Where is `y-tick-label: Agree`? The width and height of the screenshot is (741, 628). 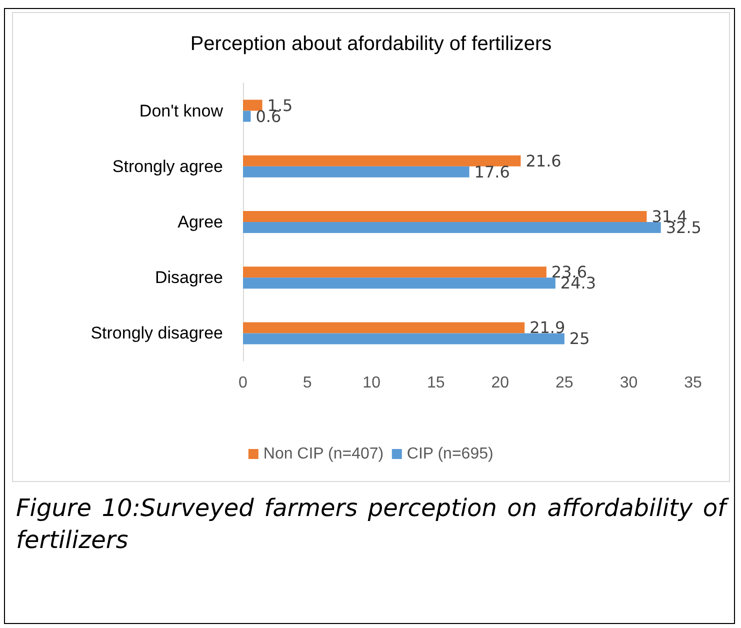 y-tick-label: Agree is located at coordinates (200, 222).